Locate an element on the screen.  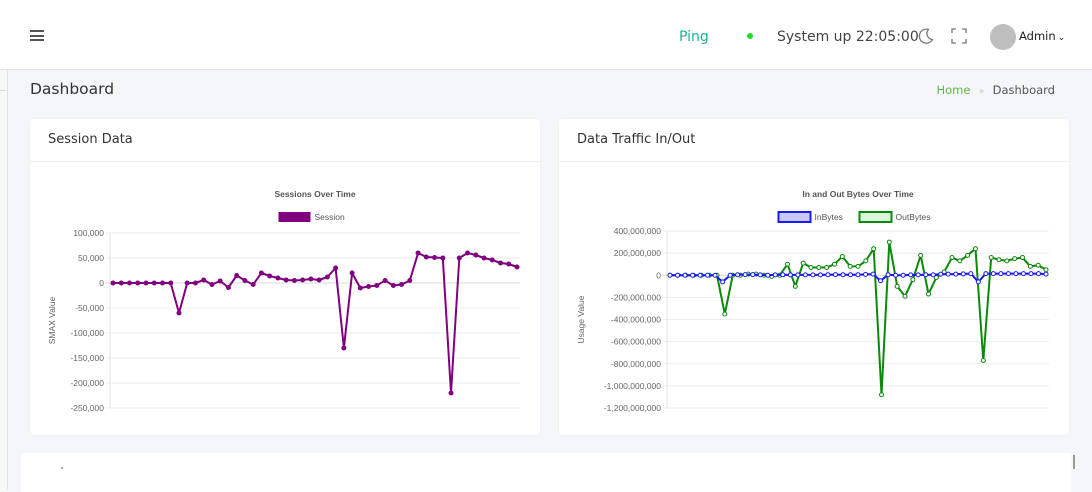
moon-icon is located at coordinates (926, 36).